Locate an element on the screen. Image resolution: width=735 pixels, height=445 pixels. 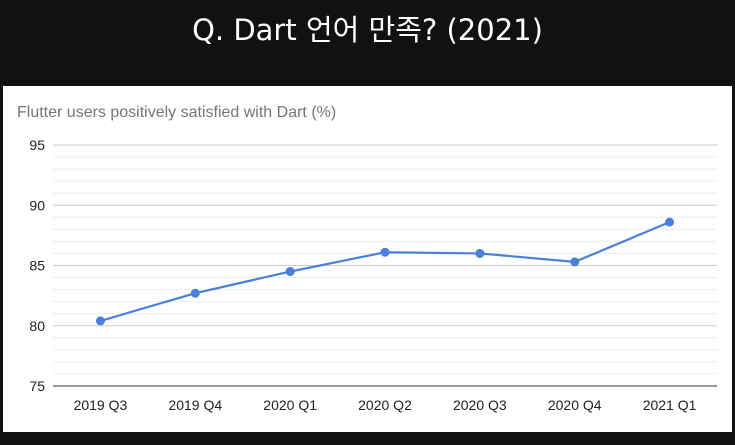
x-tick-label: 2020 Q2 is located at coordinates (385, 405).